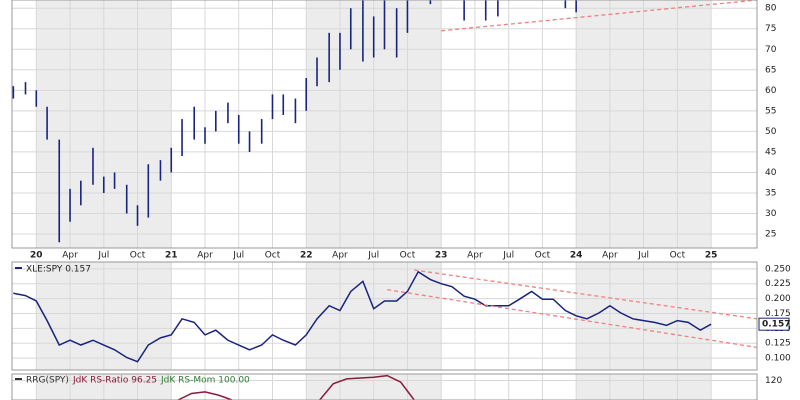 Image resolution: width=800 pixels, height=400 pixels. Describe the element at coordinates (778, 359) in the screenshot. I see `y-tick-label: 0.100` at that location.